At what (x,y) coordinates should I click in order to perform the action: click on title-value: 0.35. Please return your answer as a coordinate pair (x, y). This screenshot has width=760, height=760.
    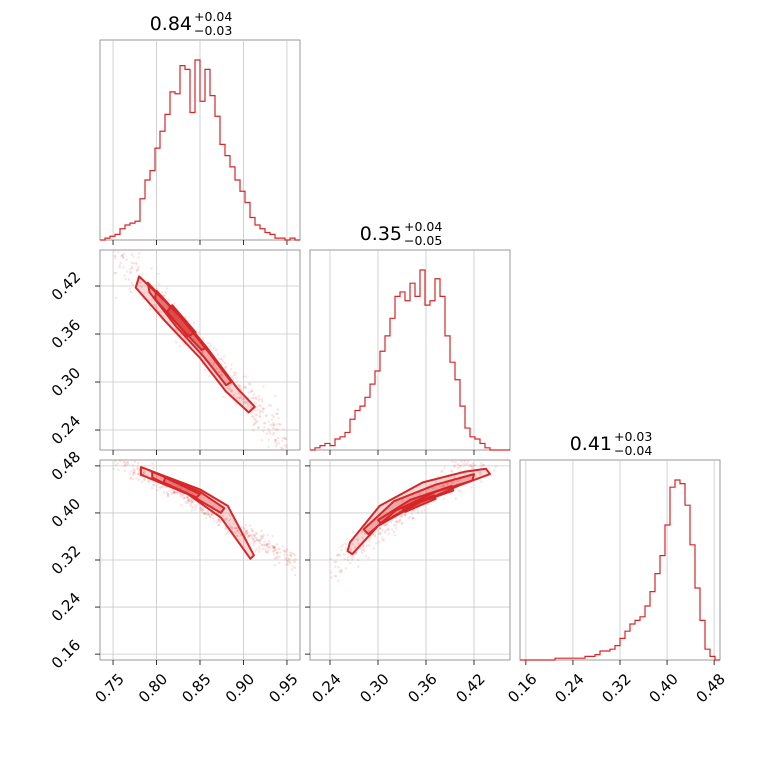
    Looking at the image, I should click on (381, 234).